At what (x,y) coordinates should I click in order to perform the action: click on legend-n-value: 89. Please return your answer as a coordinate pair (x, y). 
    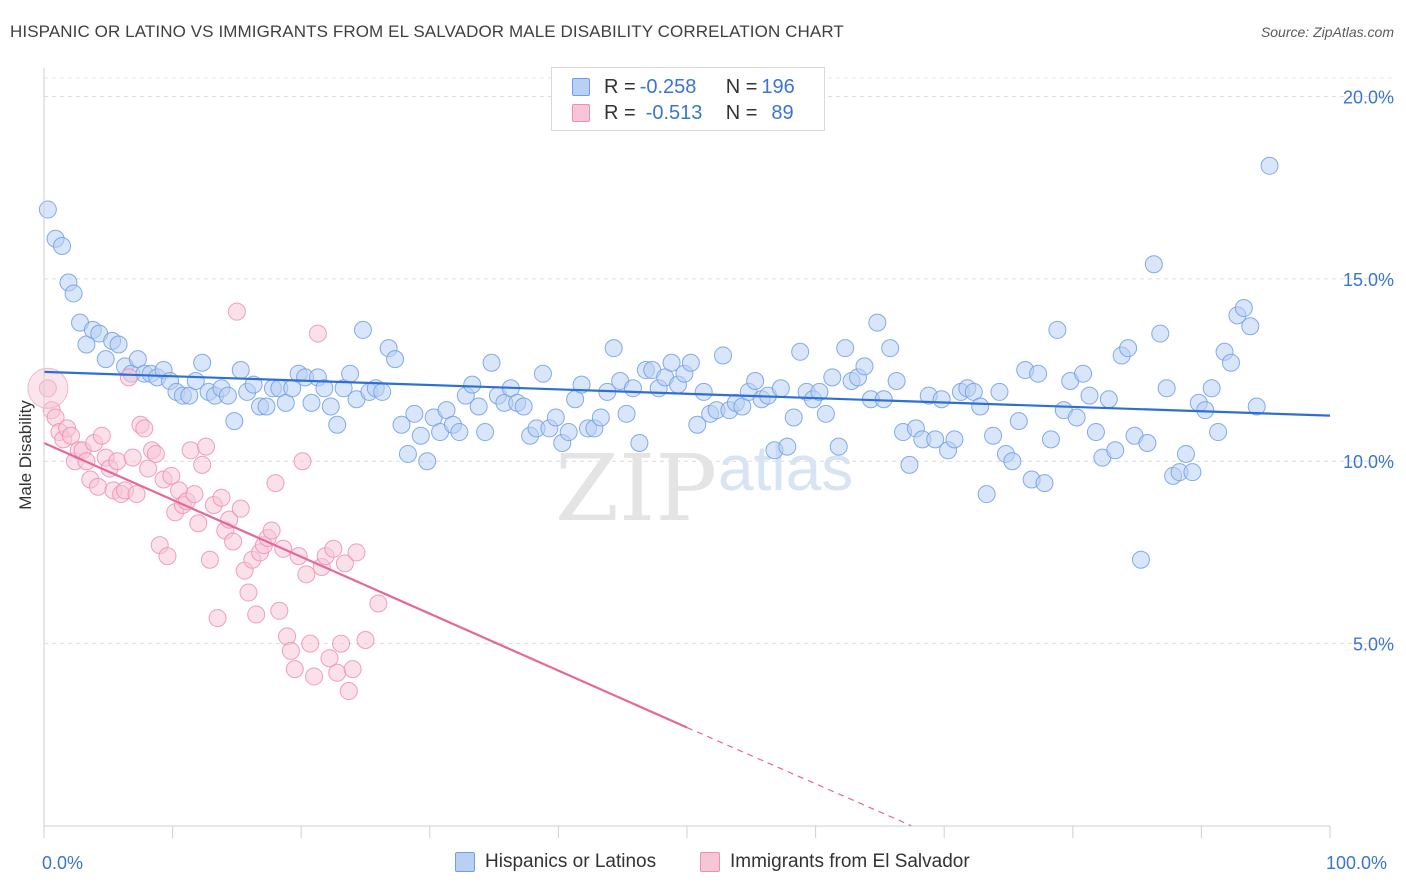
    Looking at the image, I should click on (782, 112).